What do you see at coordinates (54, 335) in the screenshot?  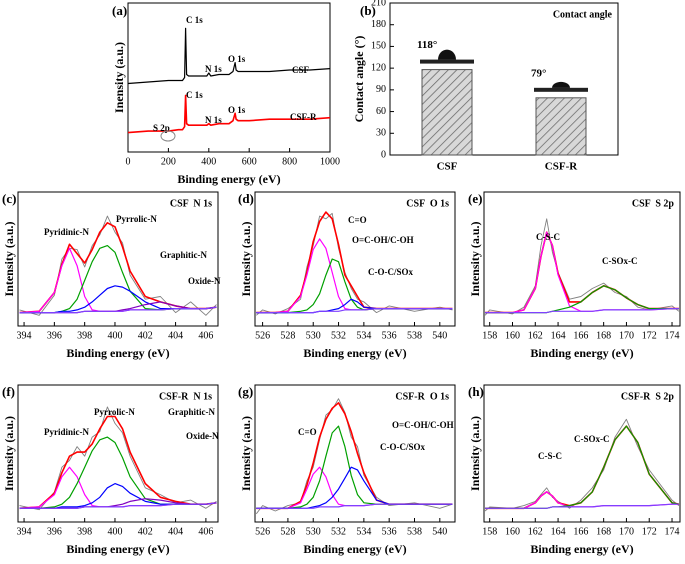 I see `x-tick-label: 396` at bounding box center [54, 335].